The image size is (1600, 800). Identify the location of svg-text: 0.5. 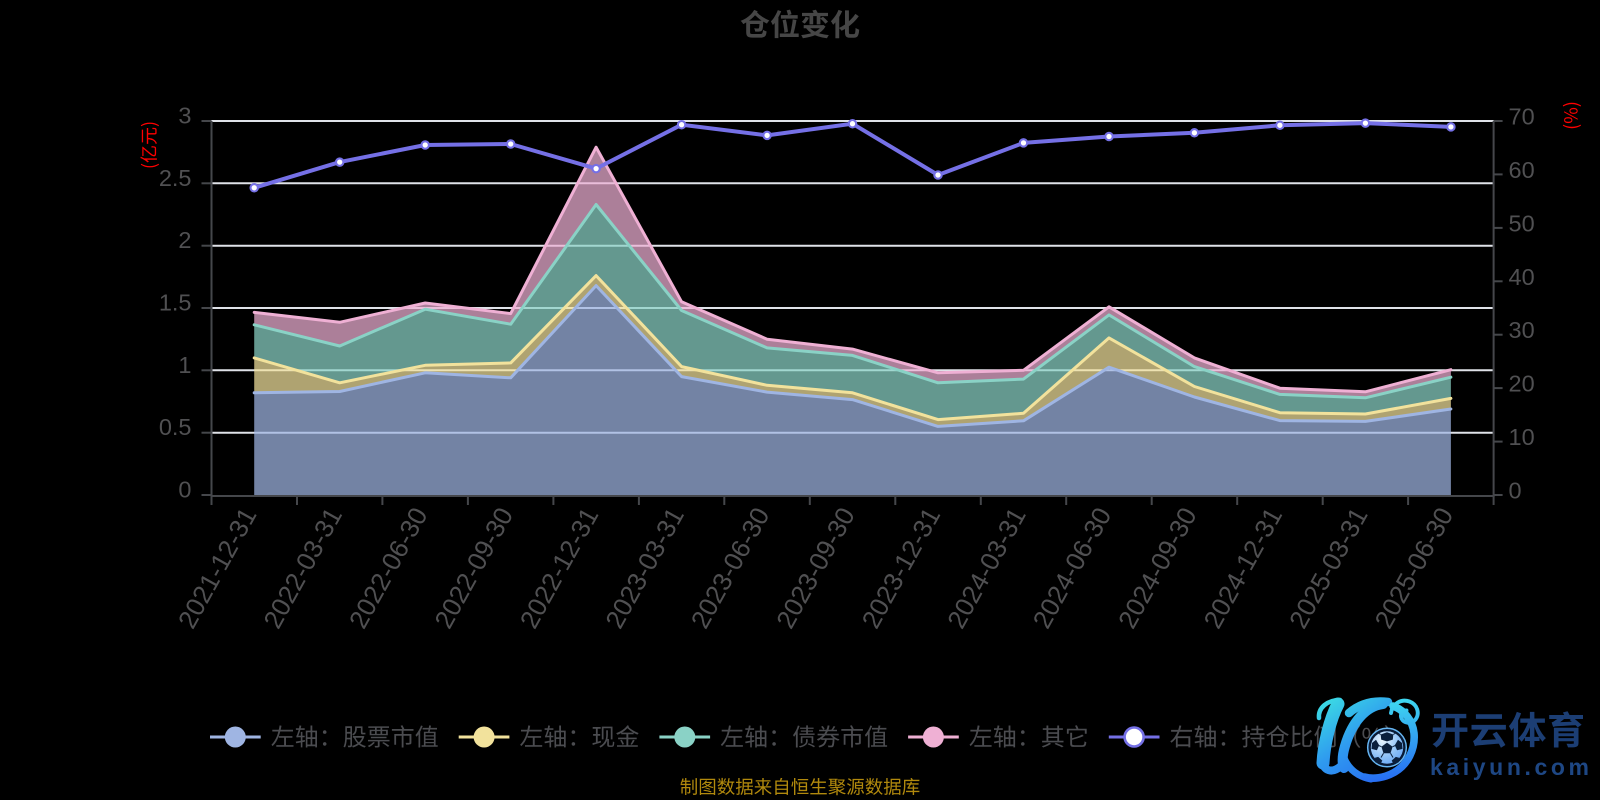
(175, 427).